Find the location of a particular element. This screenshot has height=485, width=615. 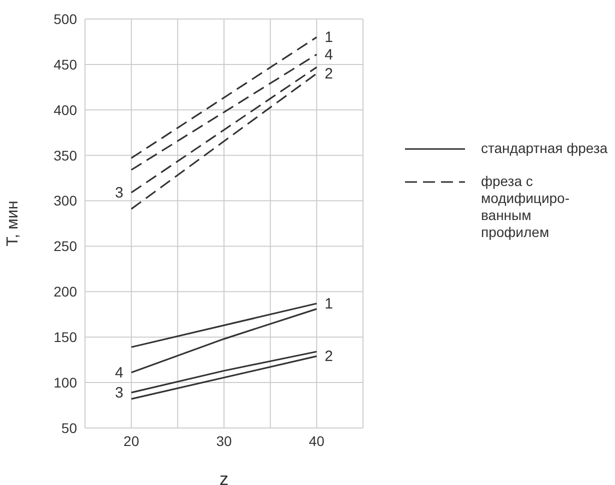

x-tick-label: 30 is located at coordinates (224, 440).